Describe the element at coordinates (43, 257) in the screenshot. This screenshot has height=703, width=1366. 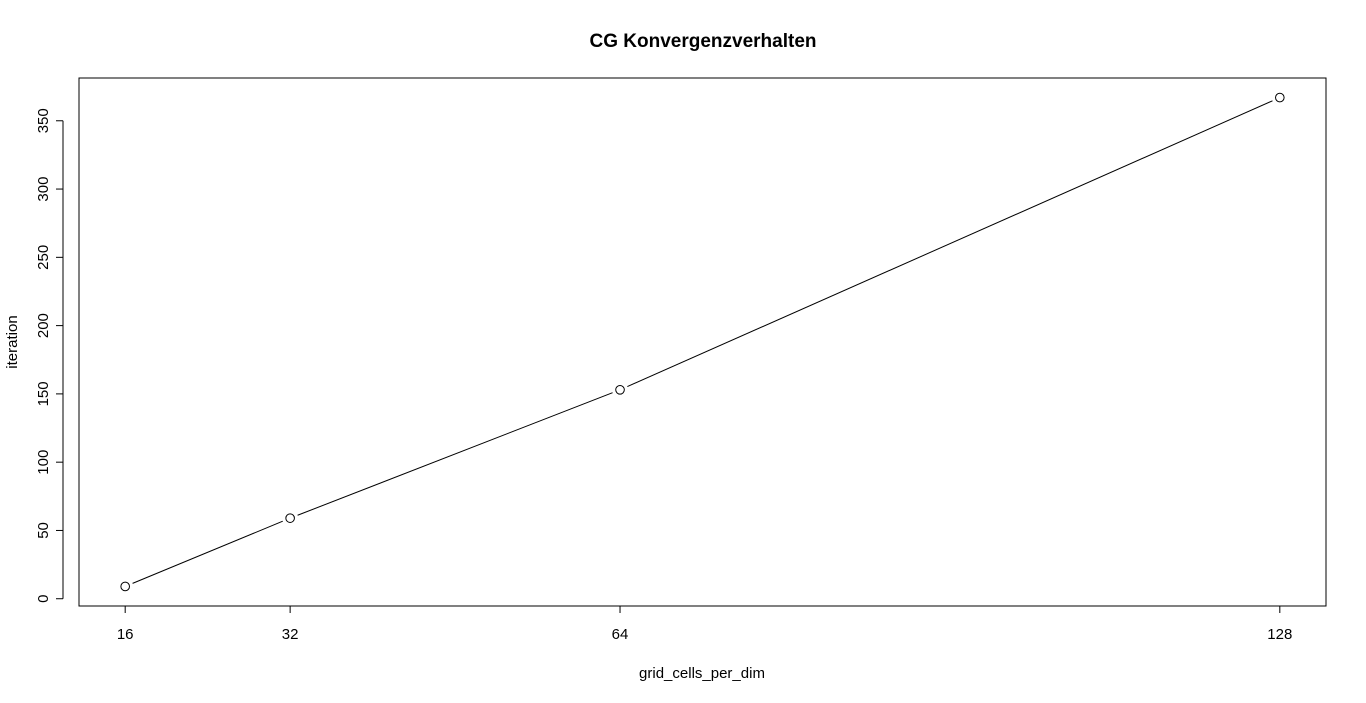
I see `y-tick-label: 250` at that location.